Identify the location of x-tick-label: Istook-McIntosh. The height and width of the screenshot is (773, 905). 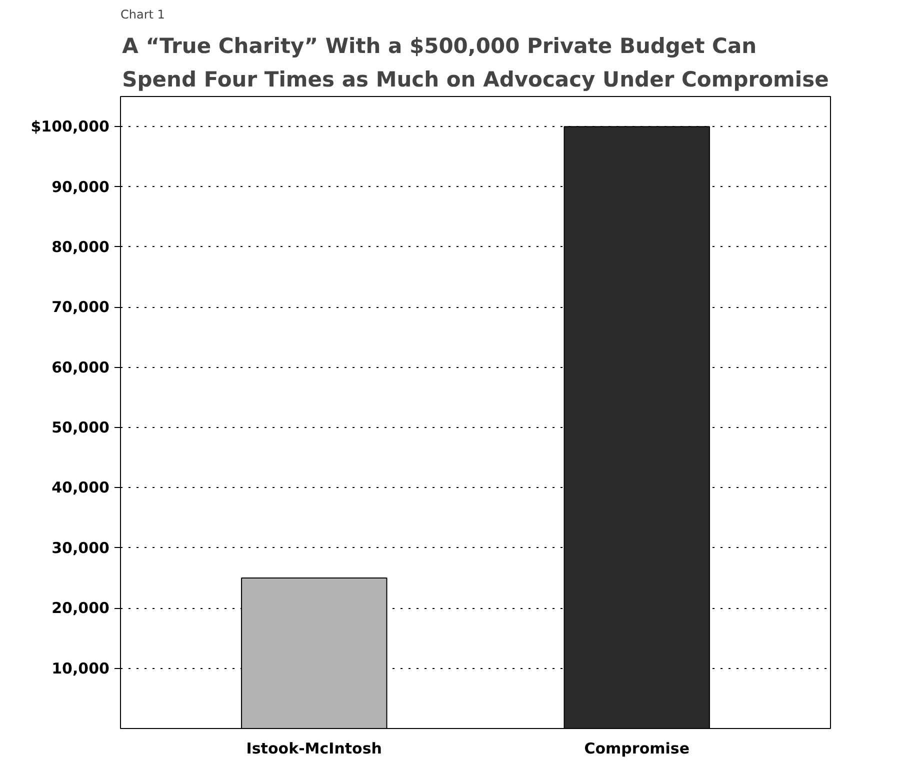
(314, 749).